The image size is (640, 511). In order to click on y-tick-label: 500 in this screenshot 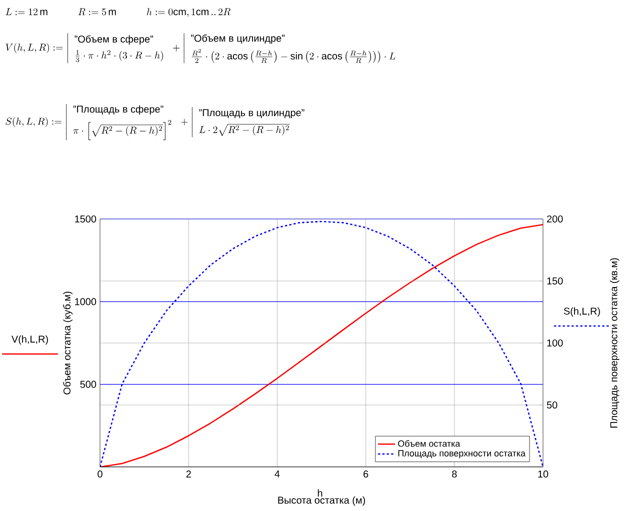, I will do `click(88, 384)`.